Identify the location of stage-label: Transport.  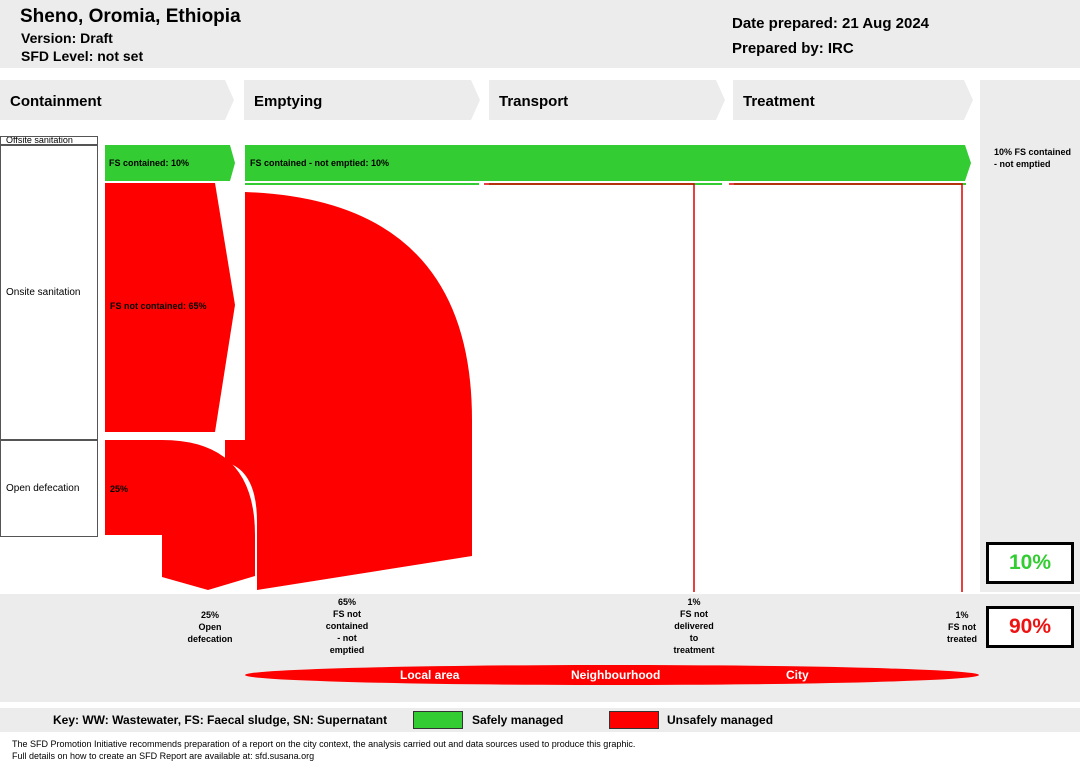
(534, 101).